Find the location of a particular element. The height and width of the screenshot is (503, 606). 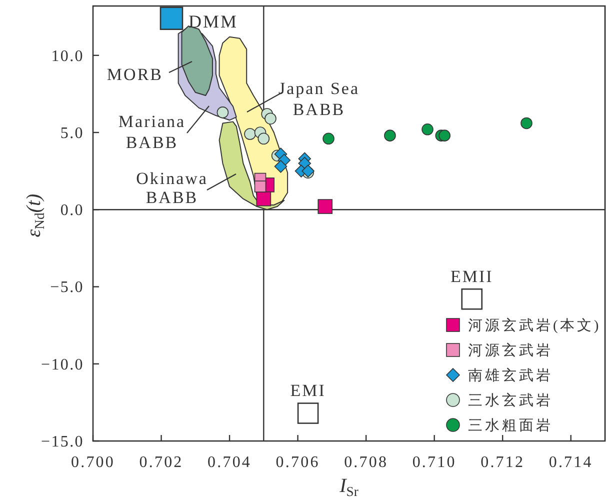

annotation: EMII is located at coordinates (472, 276).